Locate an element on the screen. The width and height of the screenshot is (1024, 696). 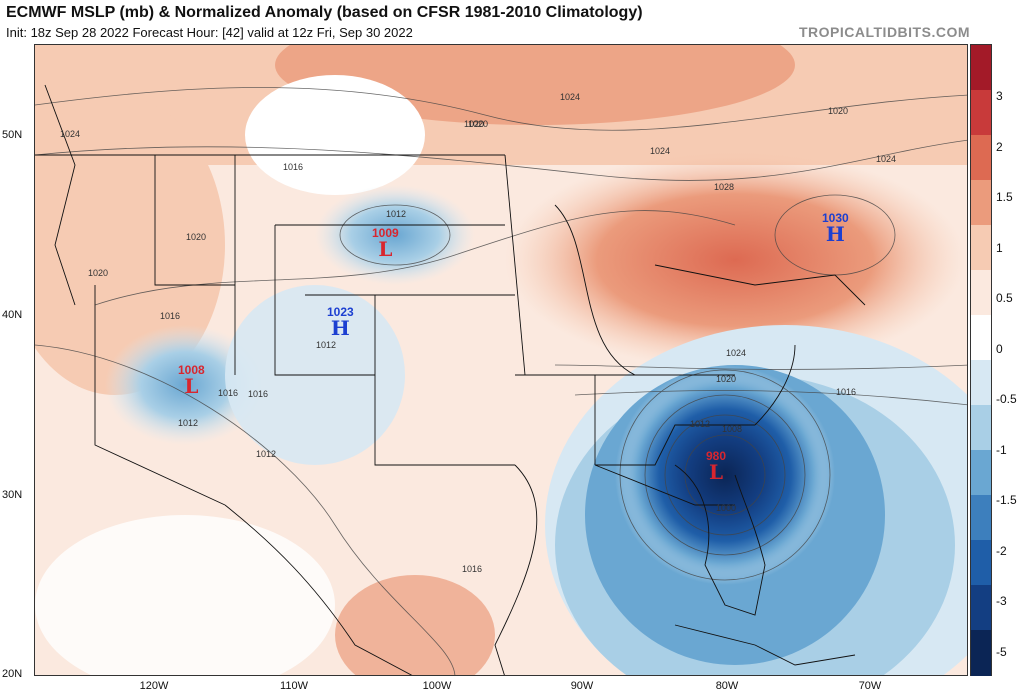
colorbar-label: -1.5 is located at coordinates (1006, 500).